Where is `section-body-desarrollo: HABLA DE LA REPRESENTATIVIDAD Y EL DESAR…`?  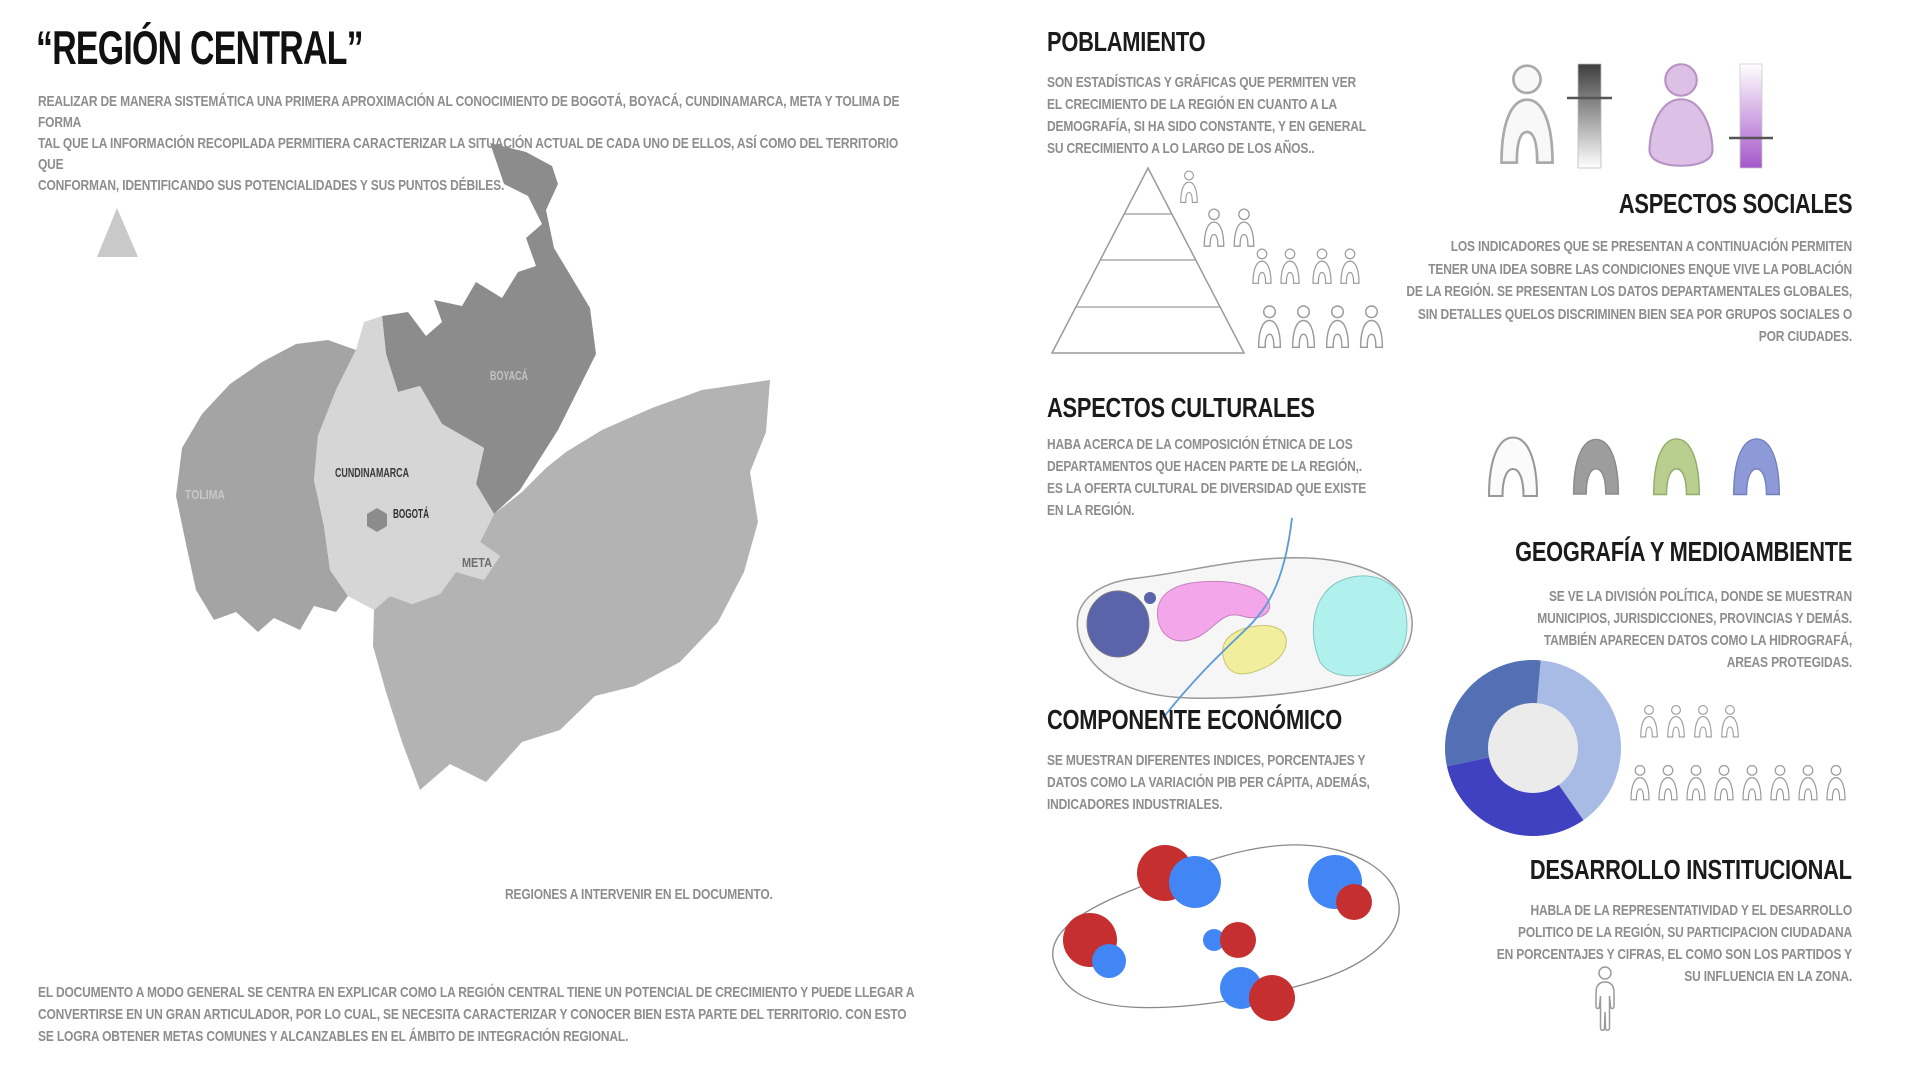
section-body-desarrollo: HABLA DE LA REPRESENTATIVIDAD Y EL DESAR… is located at coordinates (1674, 943).